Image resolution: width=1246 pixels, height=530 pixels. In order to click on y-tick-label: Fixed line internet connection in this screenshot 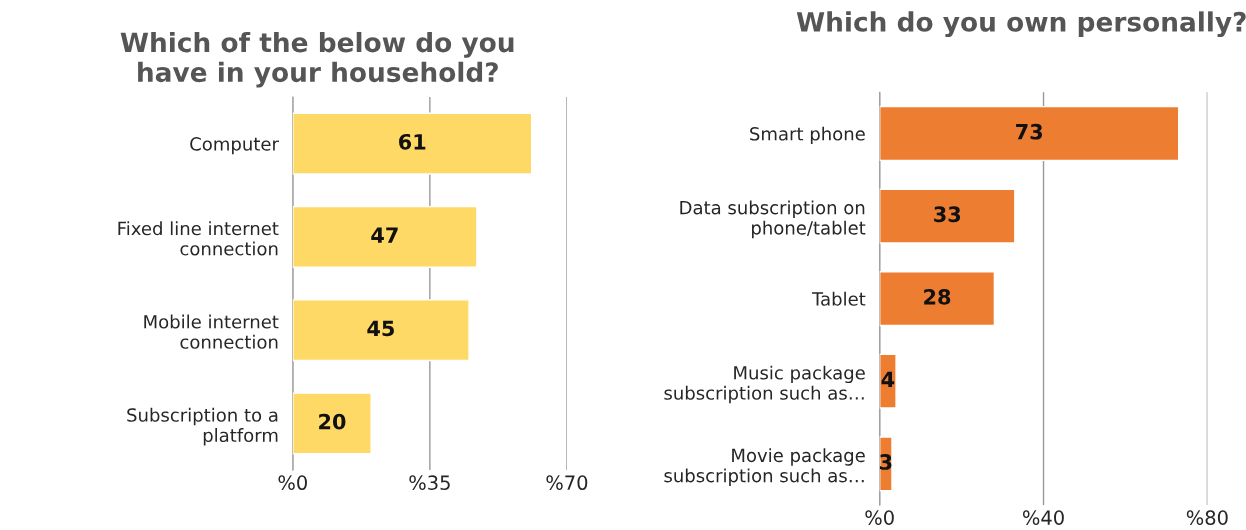, I will do `click(198, 238)`.